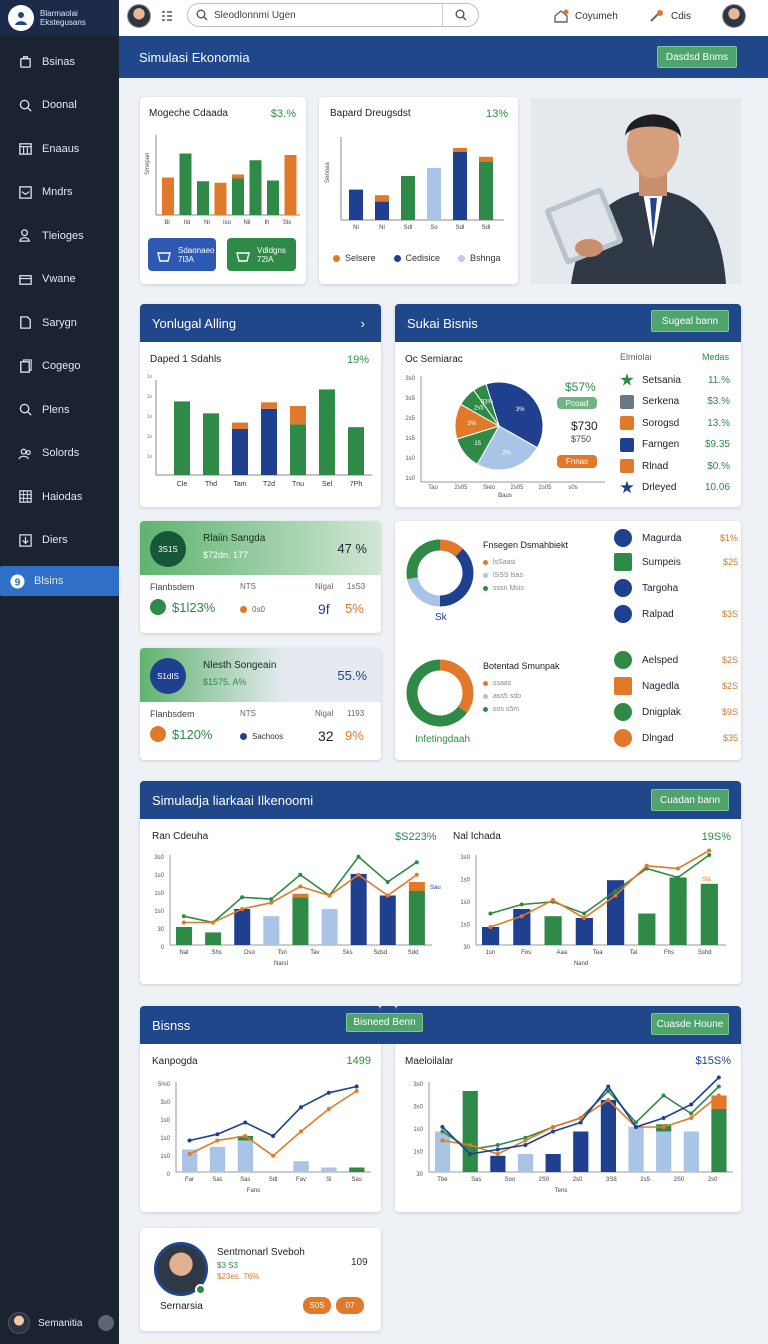 The image size is (768, 1344). I want to click on brand: Blarmaolai Ekstegusans, so click(59, 18).